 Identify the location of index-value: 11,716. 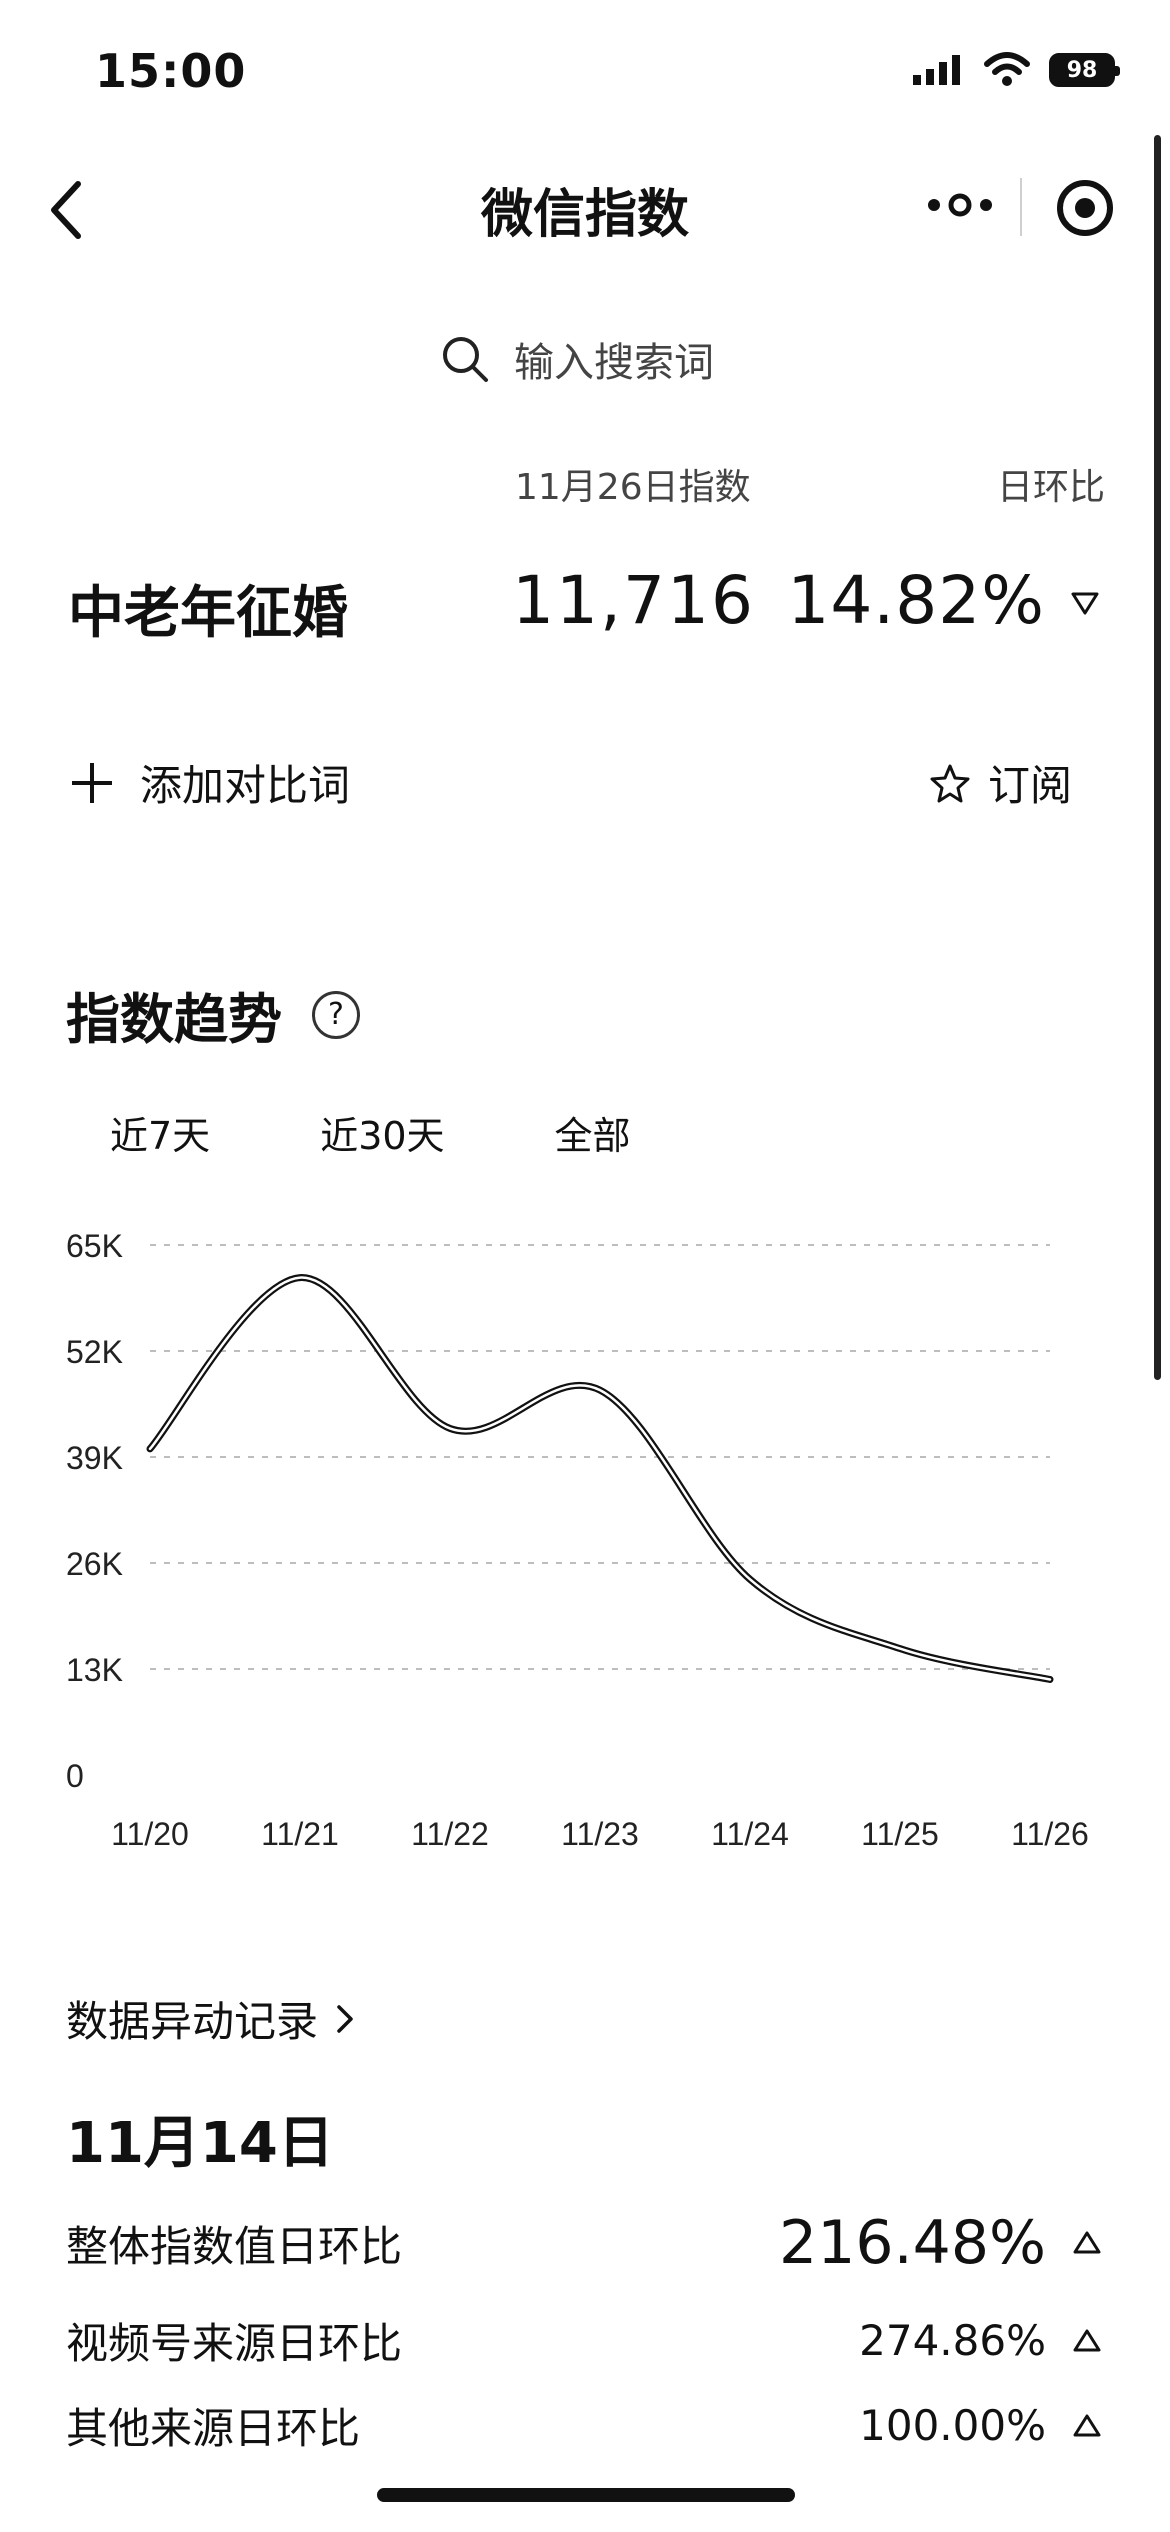
(633, 600).